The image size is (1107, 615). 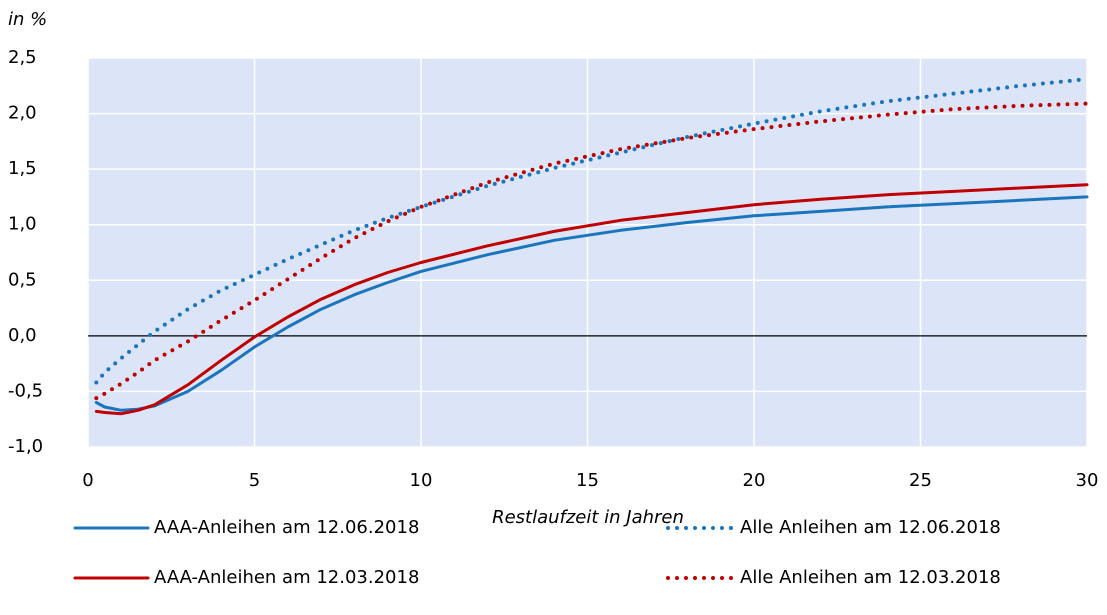 I want to click on x-tick-label: 0, so click(x=87, y=480).